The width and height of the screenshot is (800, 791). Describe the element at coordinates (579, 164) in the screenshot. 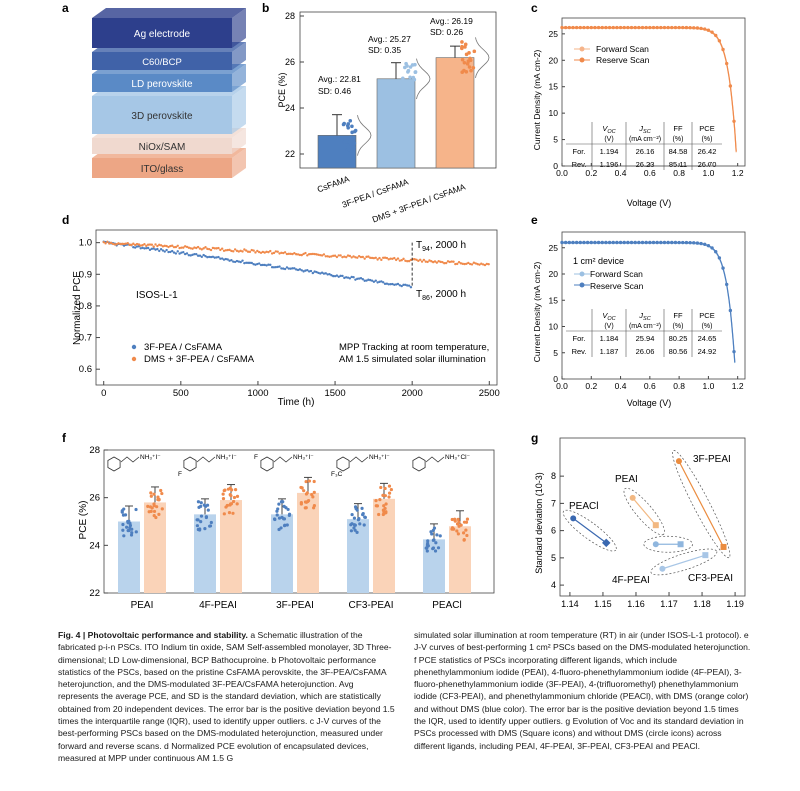

I see `table-cell: Rev.` at that location.